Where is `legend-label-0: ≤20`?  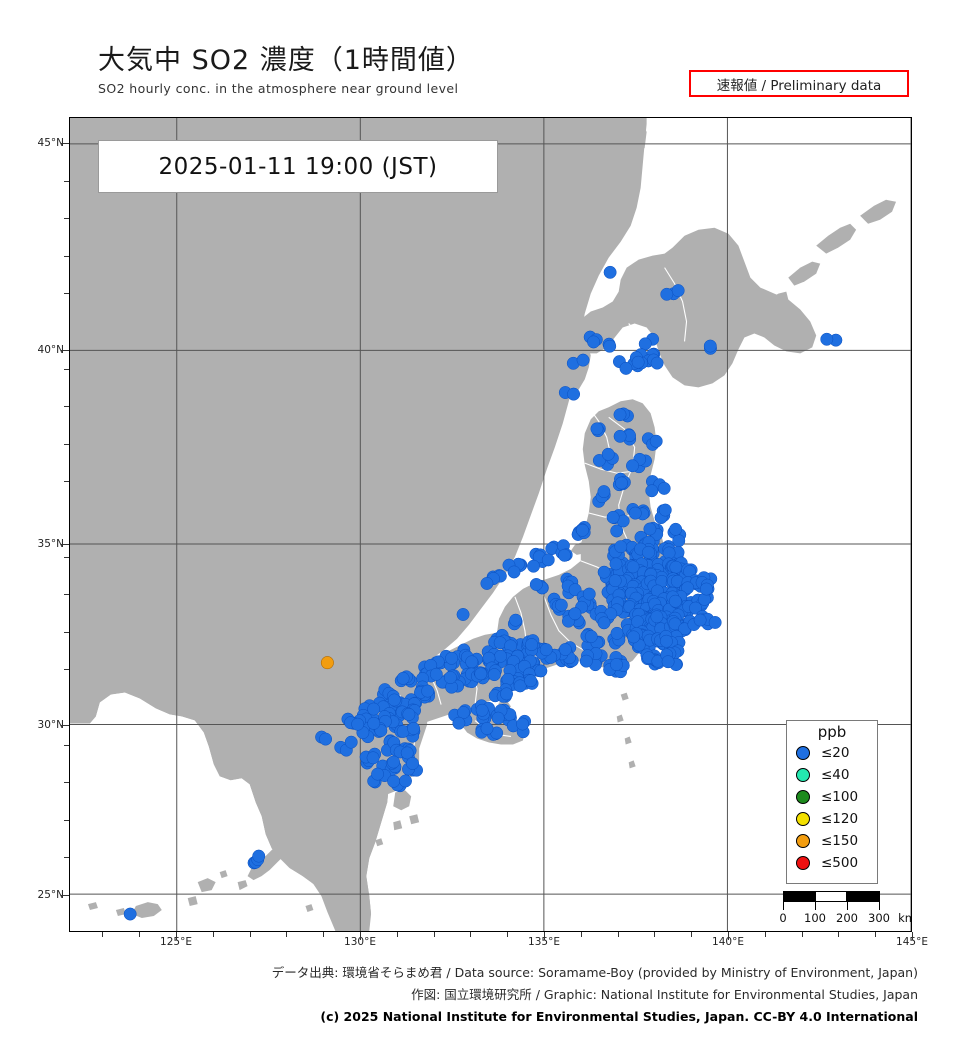 legend-label-0: ≤20 is located at coordinates (835, 753).